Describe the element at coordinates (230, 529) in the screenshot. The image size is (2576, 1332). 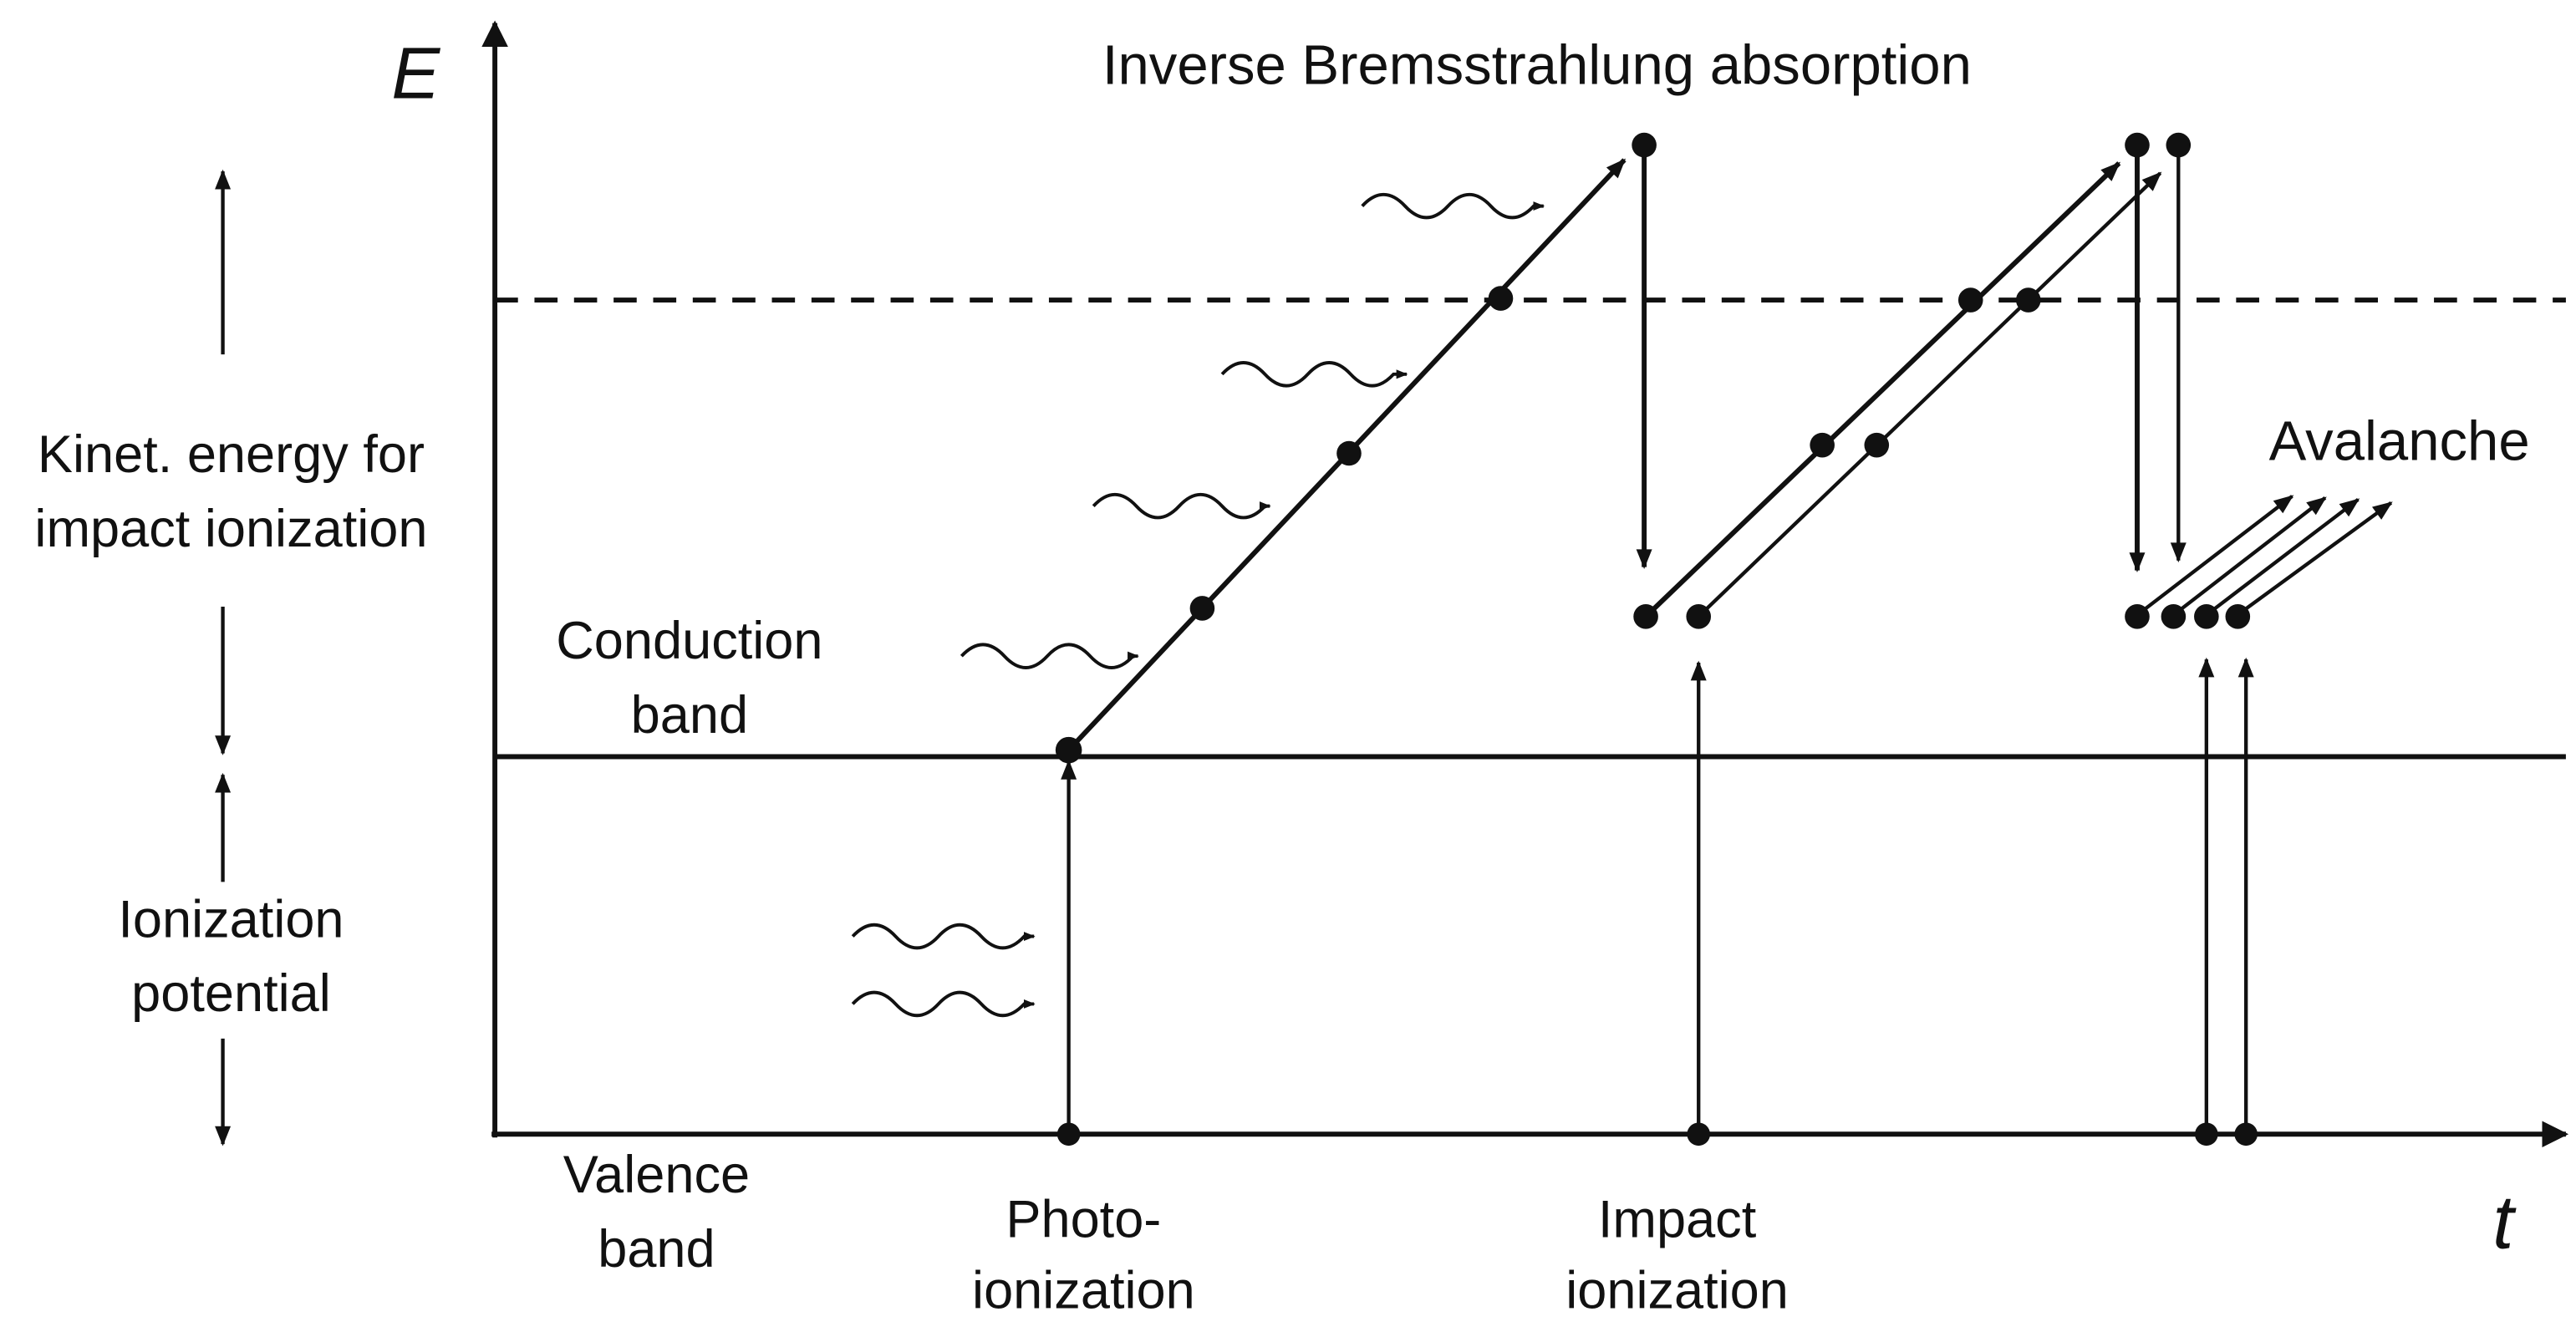
I see `label: impact ionization` at that location.